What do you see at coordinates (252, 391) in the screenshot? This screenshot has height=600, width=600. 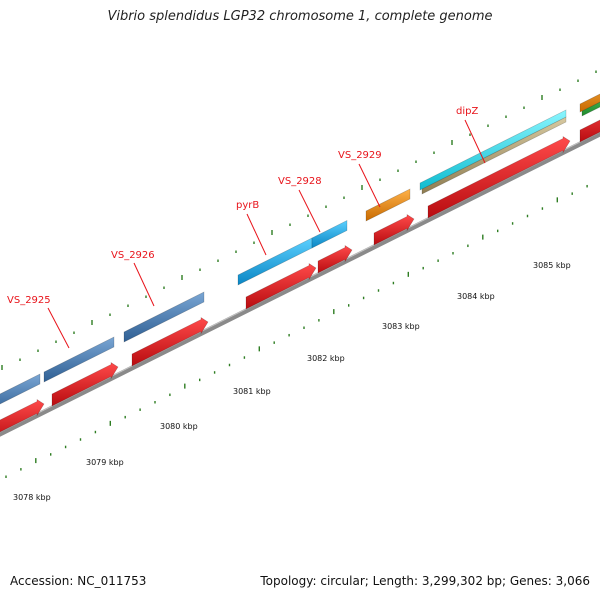 I see `kbp-label: 3081 kbp` at bounding box center [252, 391].